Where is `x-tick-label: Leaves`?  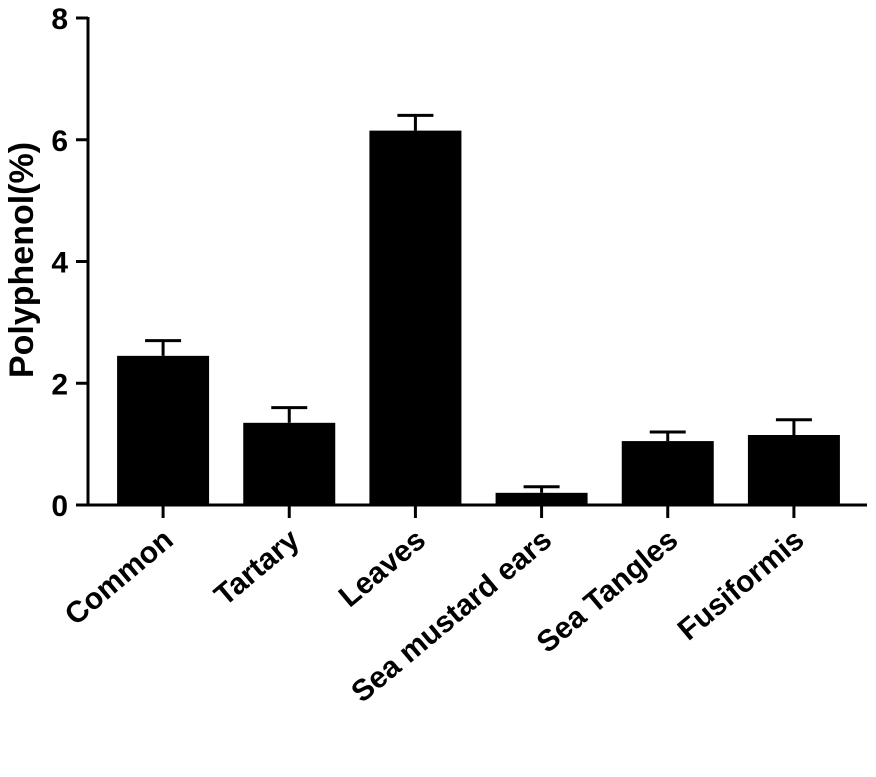
x-tick-label: Leaves is located at coordinates (382, 568).